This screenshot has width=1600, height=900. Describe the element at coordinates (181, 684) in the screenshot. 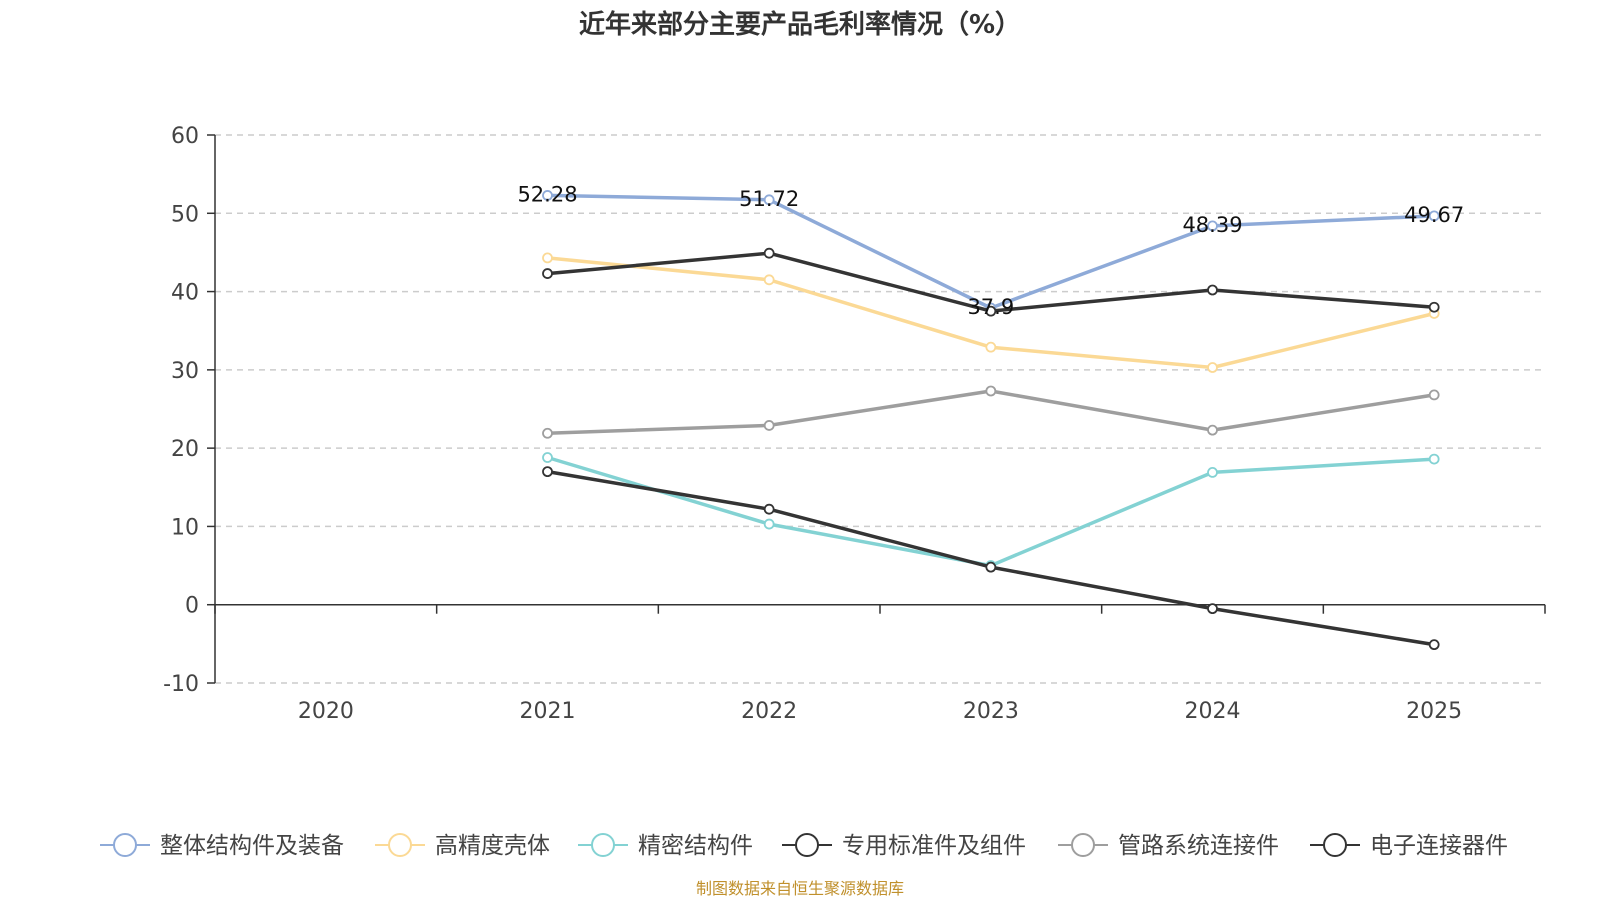

I see `y-tick-label: -10` at that location.